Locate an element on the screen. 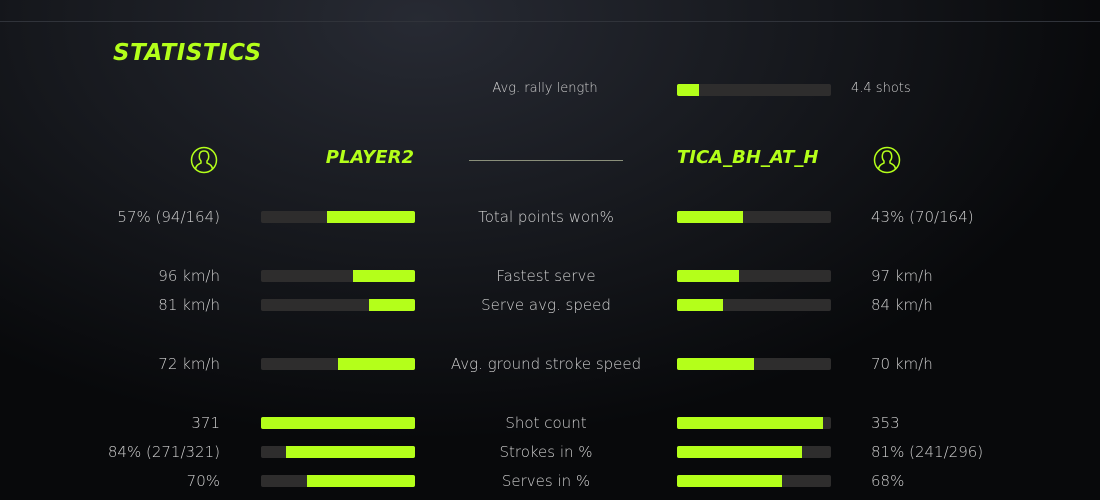 This screenshot has width=1100, height=500. player-right-name: TICA_BH_AT_H is located at coordinates (748, 157).